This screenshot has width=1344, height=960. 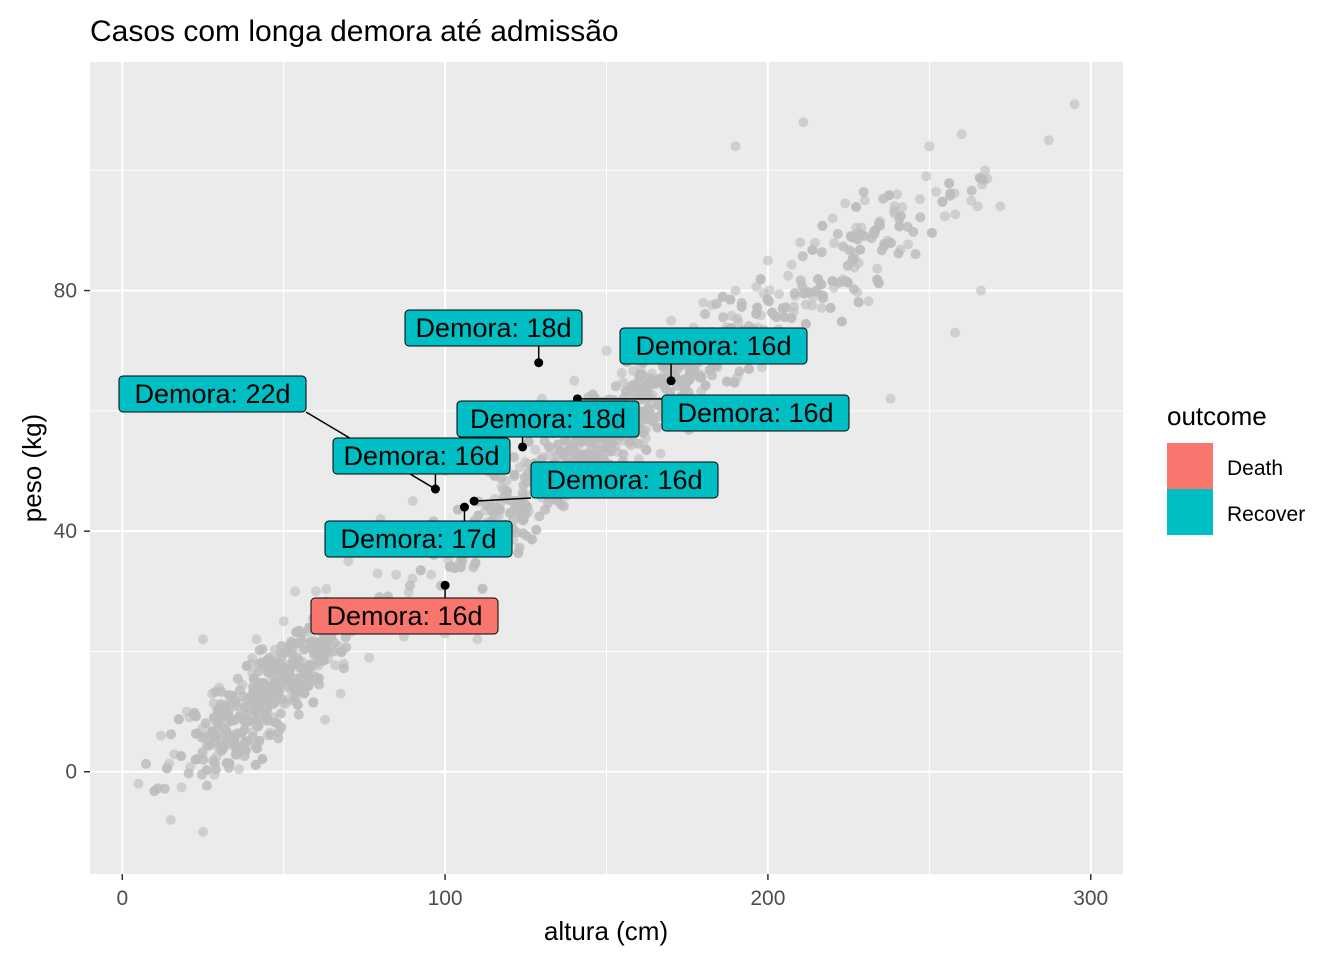 What do you see at coordinates (354, 31) in the screenshot?
I see `chart-title: Casos com longa demora até admissão` at bounding box center [354, 31].